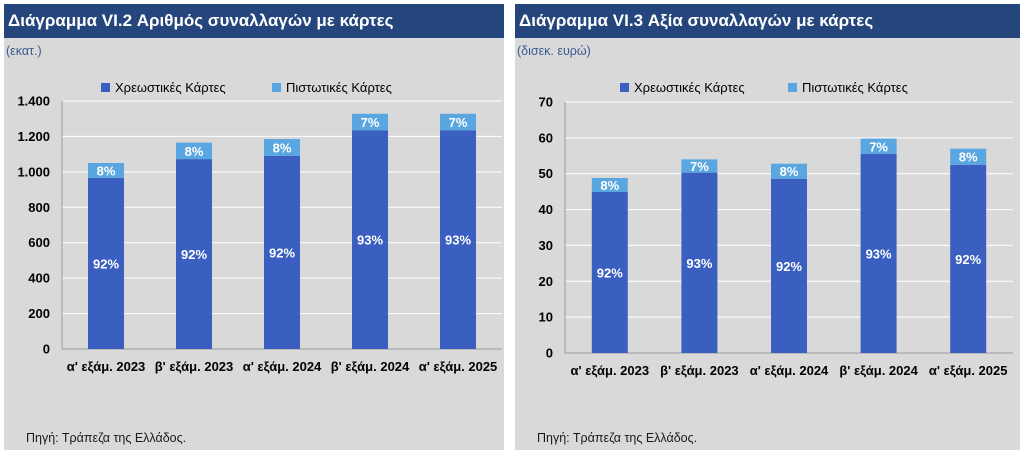 The image size is (1024, 453). Describe the element at coordinates (546, 102) in the screenshot. I see `y-tick-label: 70` at that location.